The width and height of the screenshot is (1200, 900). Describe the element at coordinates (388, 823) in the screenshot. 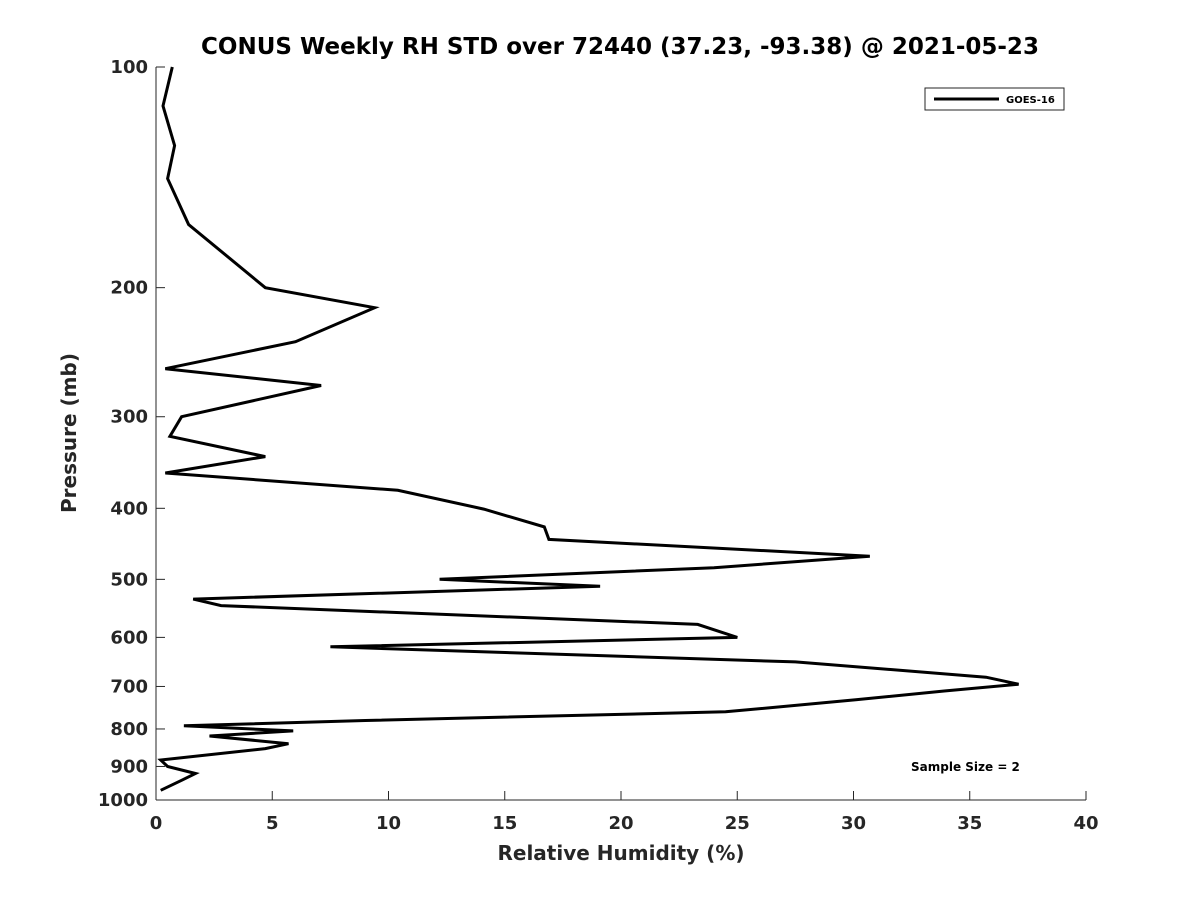

I see `x-tick-label: 10` at that location.